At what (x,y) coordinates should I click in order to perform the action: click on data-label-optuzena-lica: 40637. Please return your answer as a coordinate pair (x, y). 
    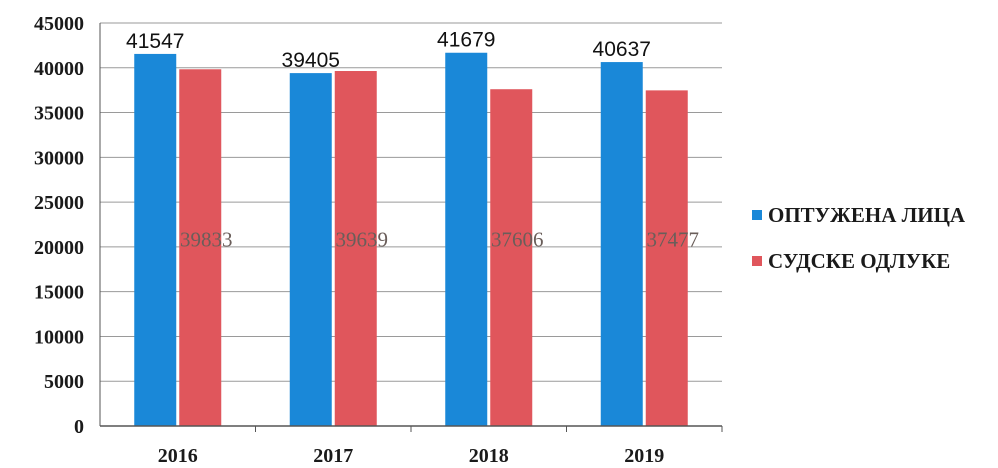
    Looking at the image, I should click on (622, 49).